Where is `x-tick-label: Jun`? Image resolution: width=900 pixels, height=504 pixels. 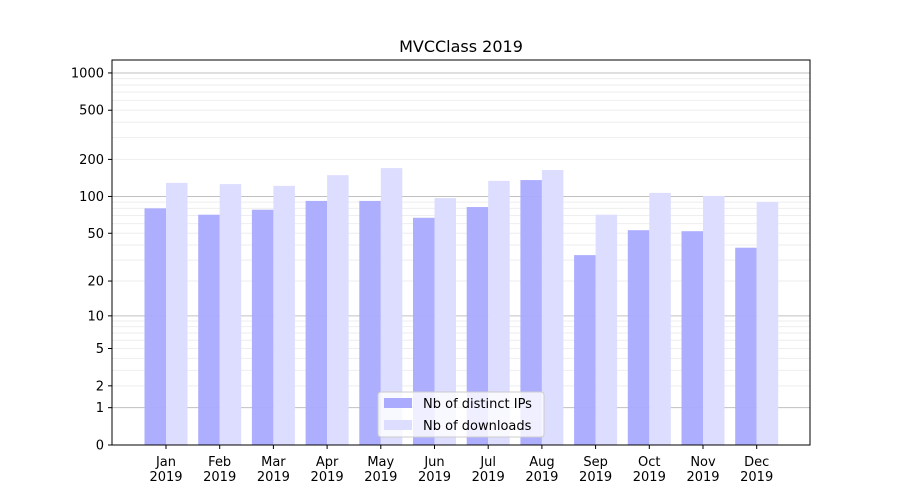
x-tick-label: Jun is located at coordinates (433, 462).